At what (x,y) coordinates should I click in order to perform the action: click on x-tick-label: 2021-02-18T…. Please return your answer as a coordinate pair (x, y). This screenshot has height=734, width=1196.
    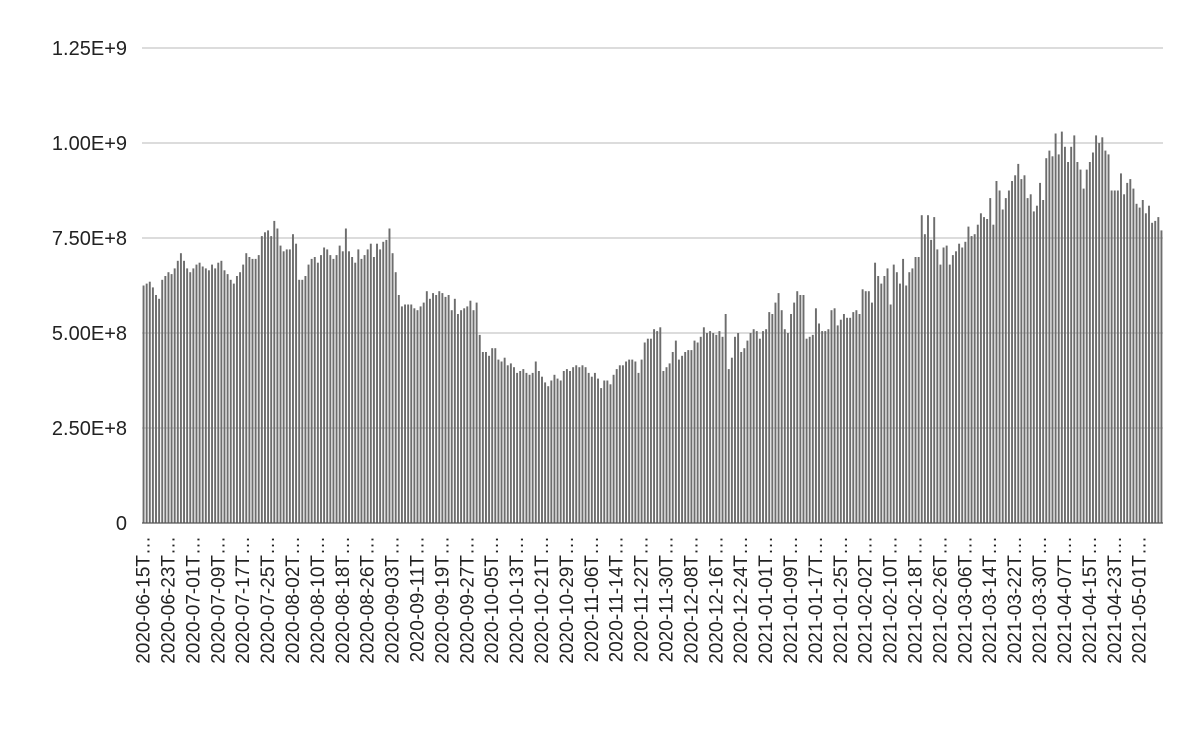
    Looking at the image, I should click on (916, 600).